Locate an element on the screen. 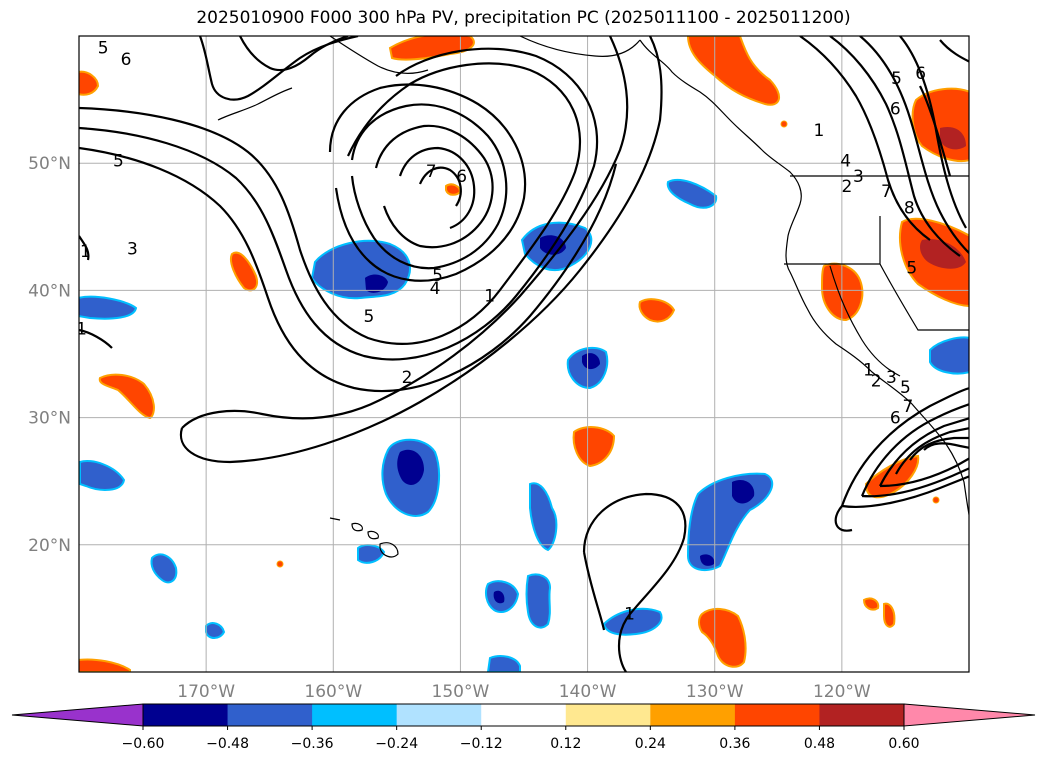  lon-tick-label: 140°W is located at coordinates (588, 692).